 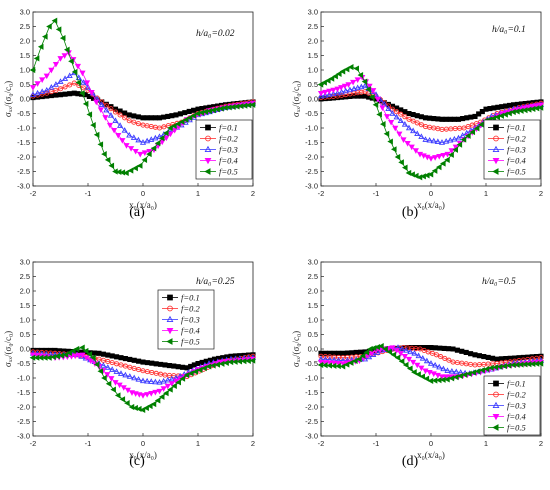 What do you see at coordinates (410, 461) in the screenshot?
I see `panel-caption: (d)` at bounding box center [410, 461].